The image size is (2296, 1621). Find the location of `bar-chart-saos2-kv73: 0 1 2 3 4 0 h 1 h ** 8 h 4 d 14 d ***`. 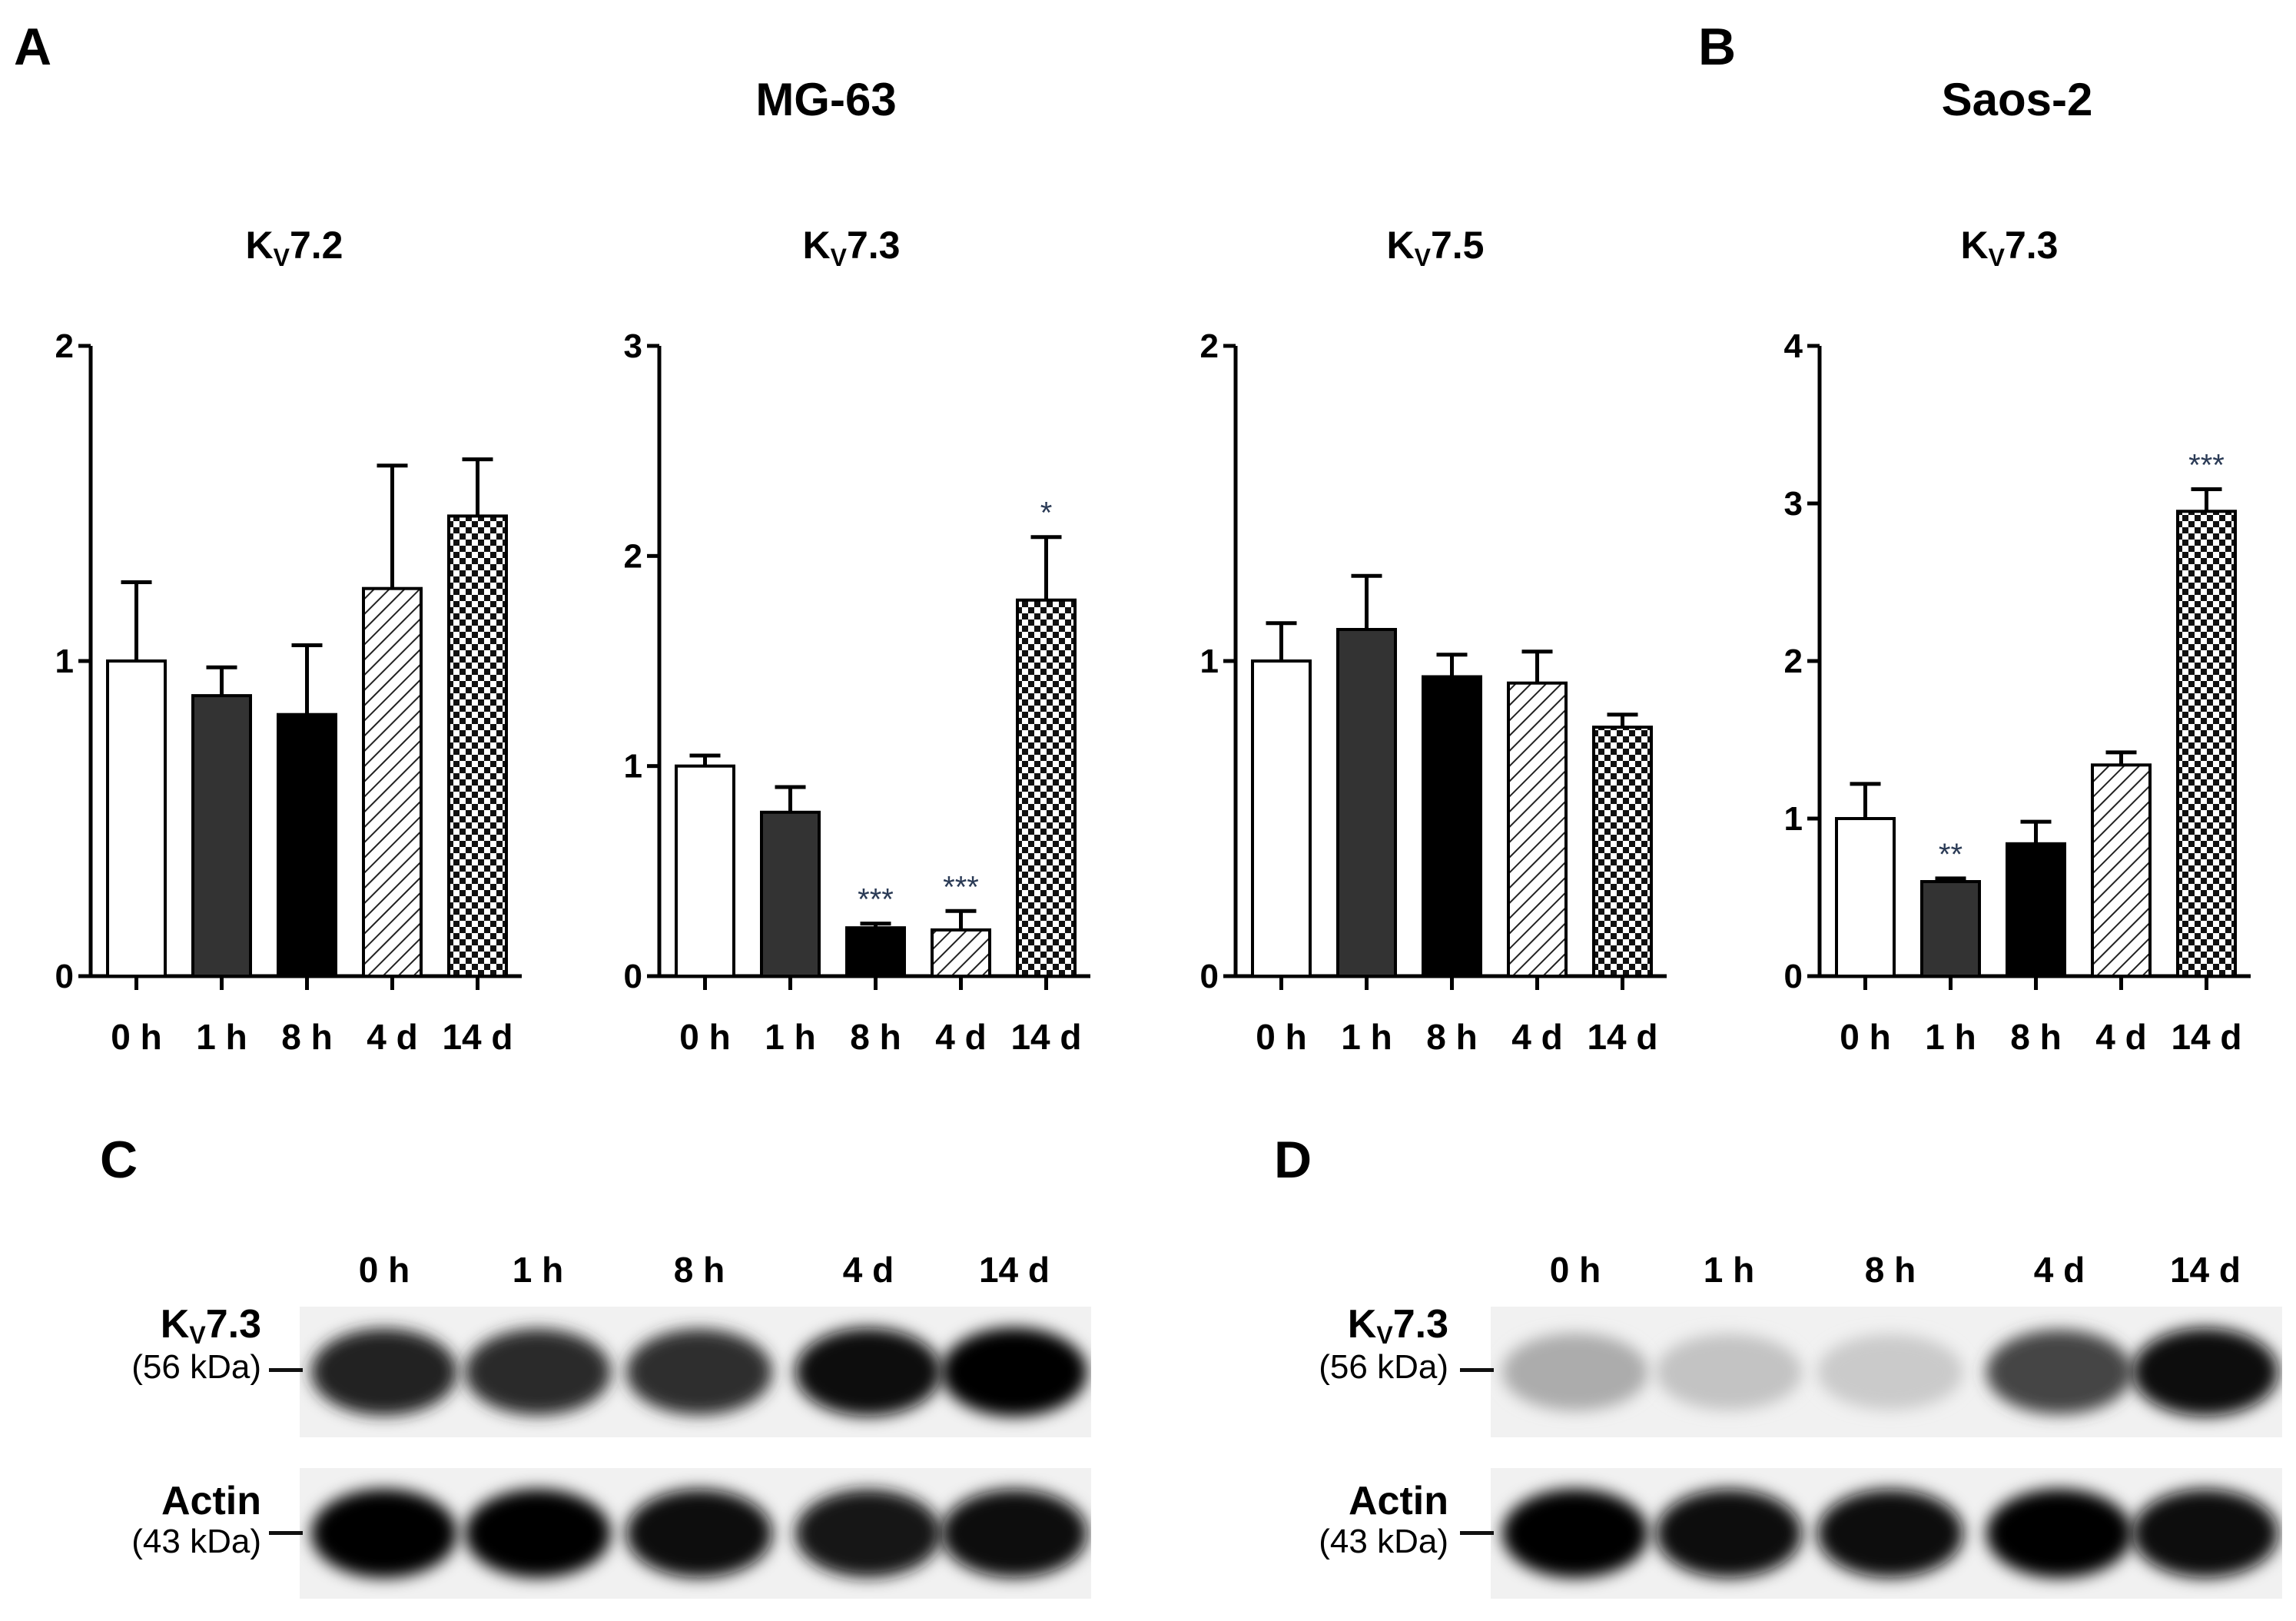

bar-chart-saos2-kv73: 0 1 2 3 4 0 h 1 h ** 8 h 4 d 14 d *** is located at coordinates (2017, 692).